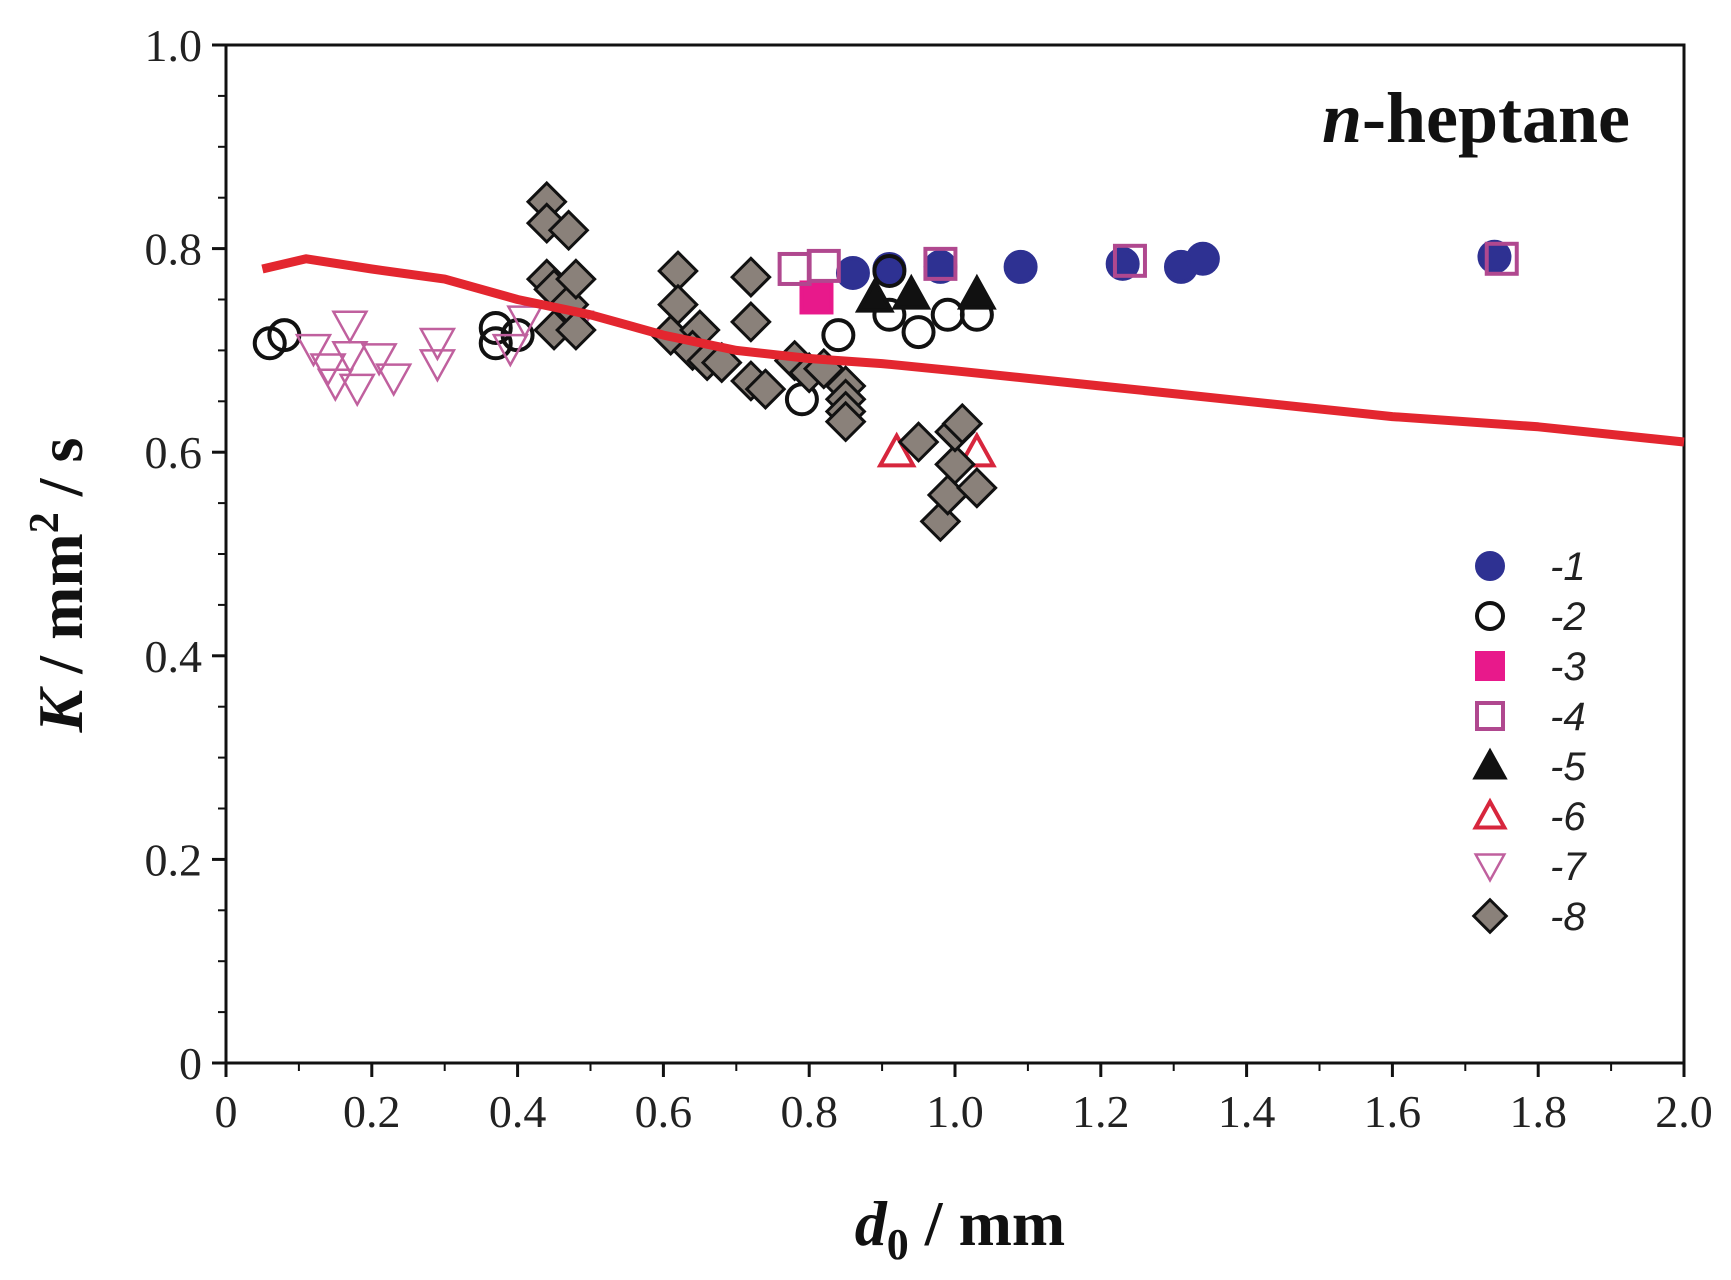  Describe the element at coordinates (372, 1111) in the screenshot. I see `x-tick-label: 0.2` at that location.